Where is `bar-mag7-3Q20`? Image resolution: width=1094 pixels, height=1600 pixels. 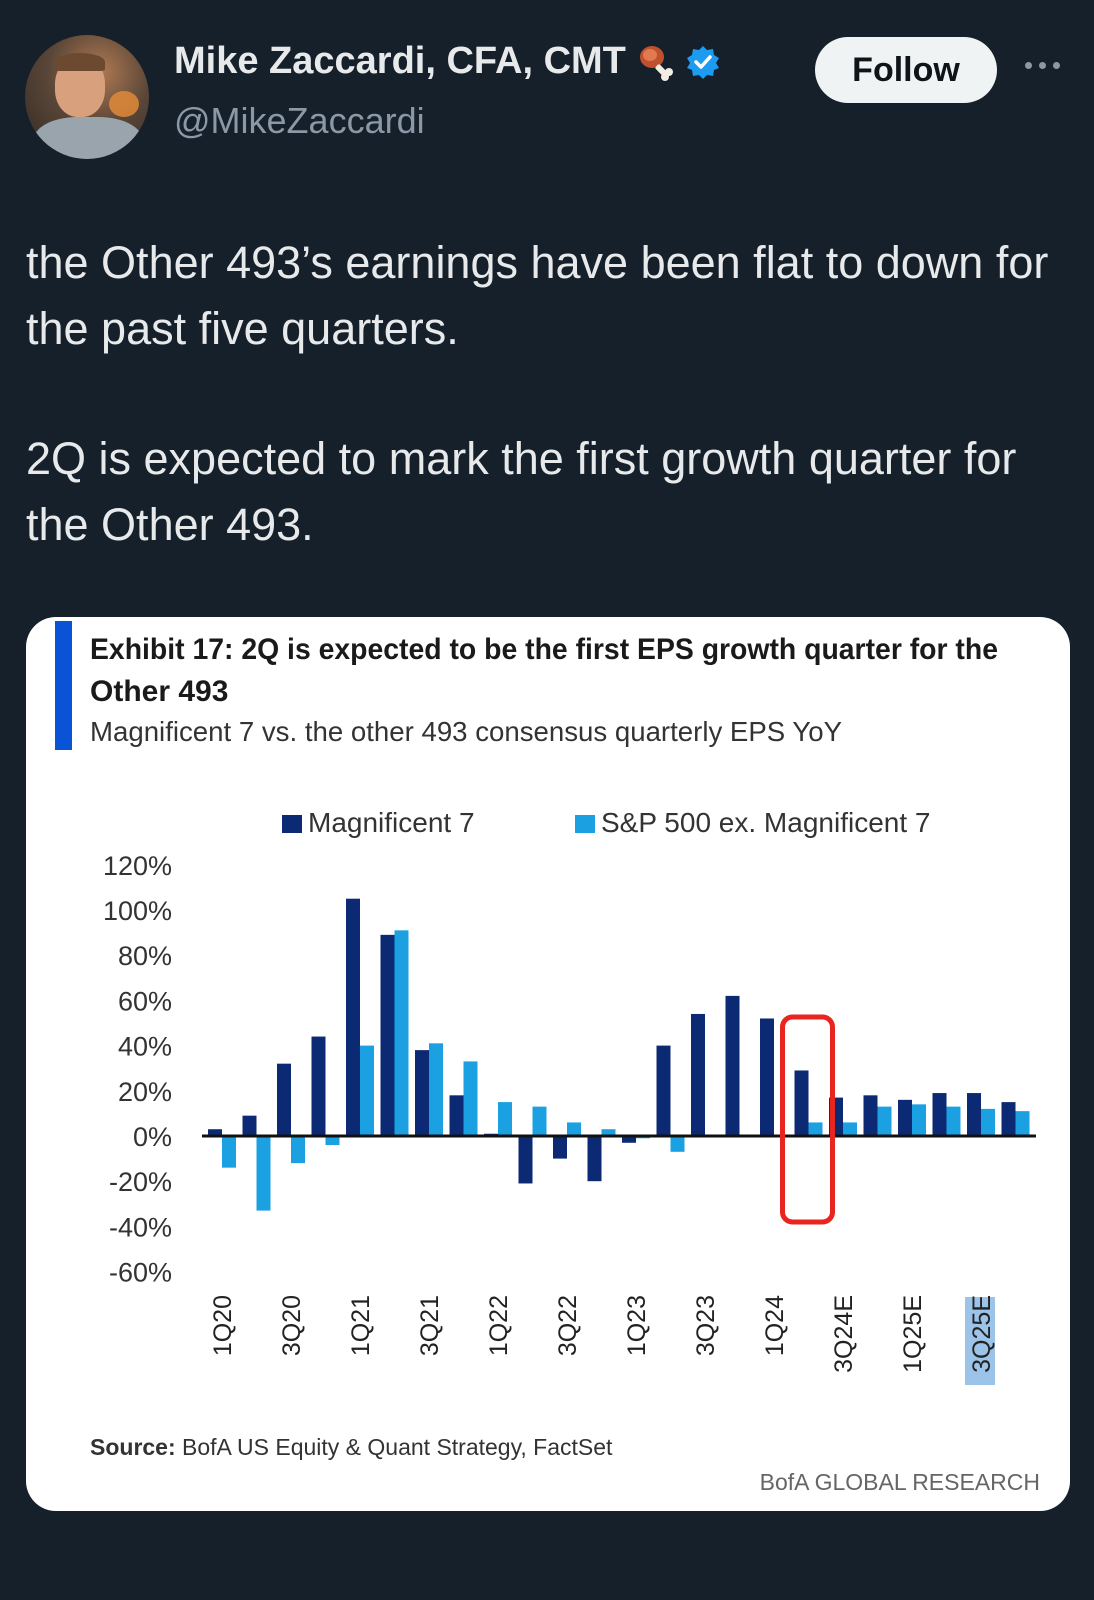 bar-mag7-3Q20 is located at coordinates (284, 1099).